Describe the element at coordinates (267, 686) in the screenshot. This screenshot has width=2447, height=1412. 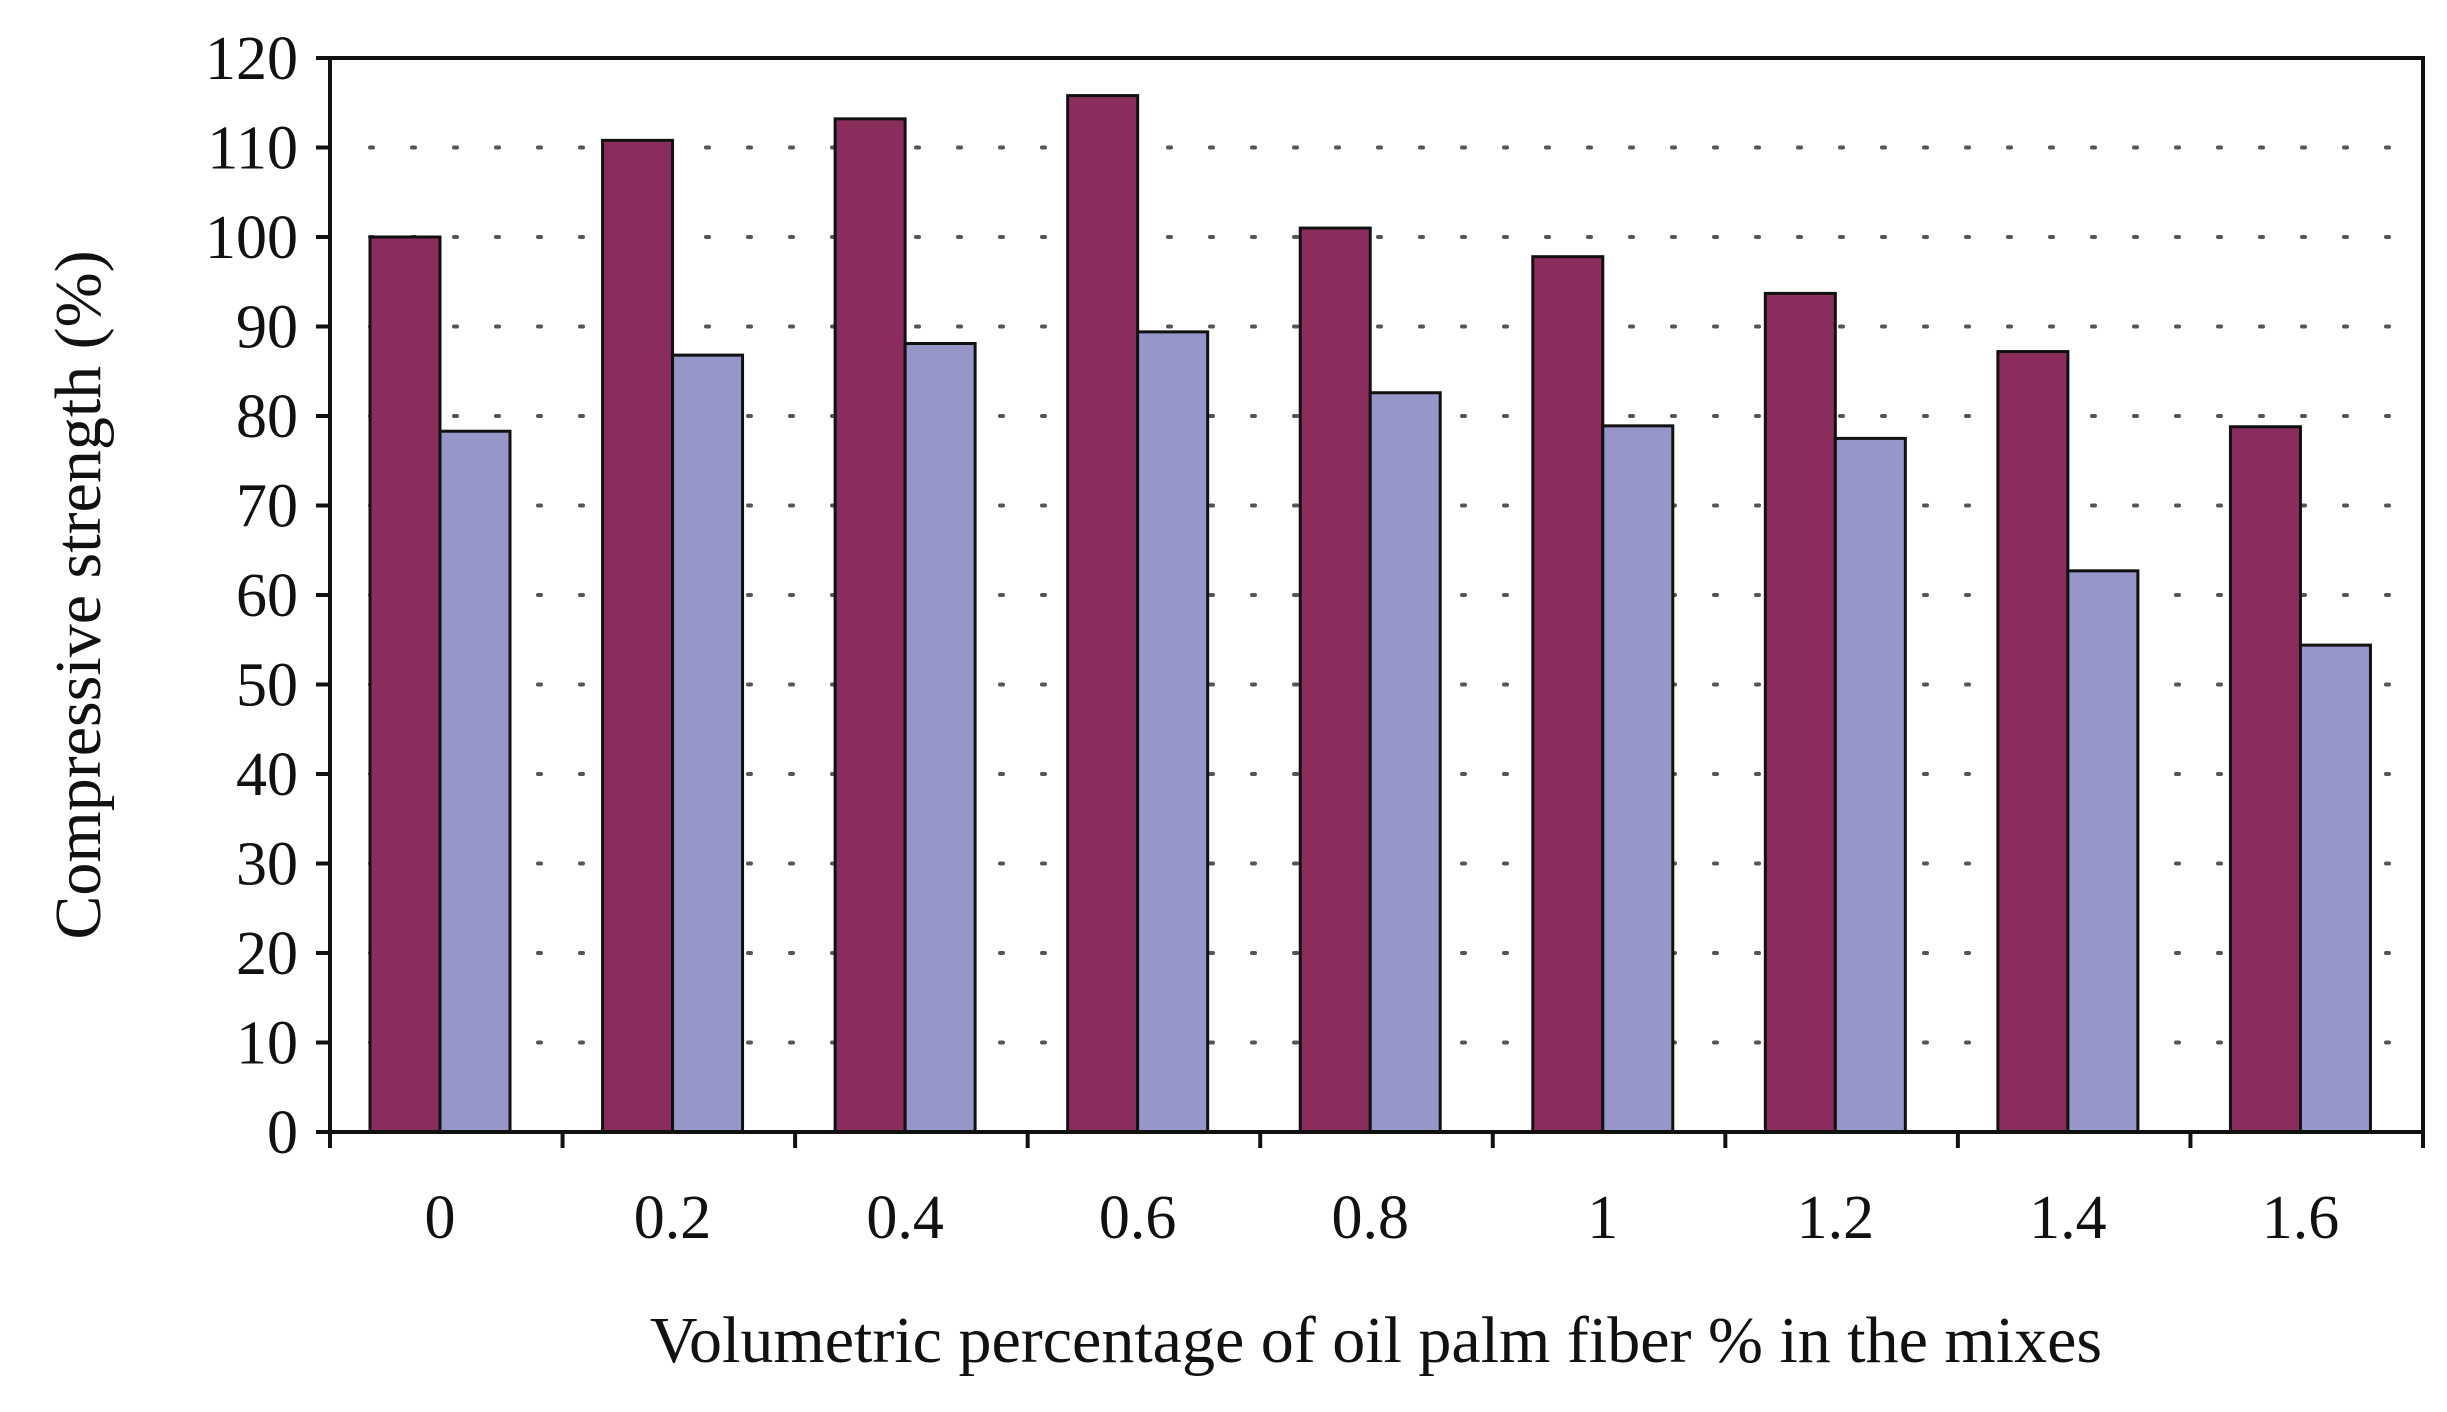
I see `y-tick-label: 50` at that location.